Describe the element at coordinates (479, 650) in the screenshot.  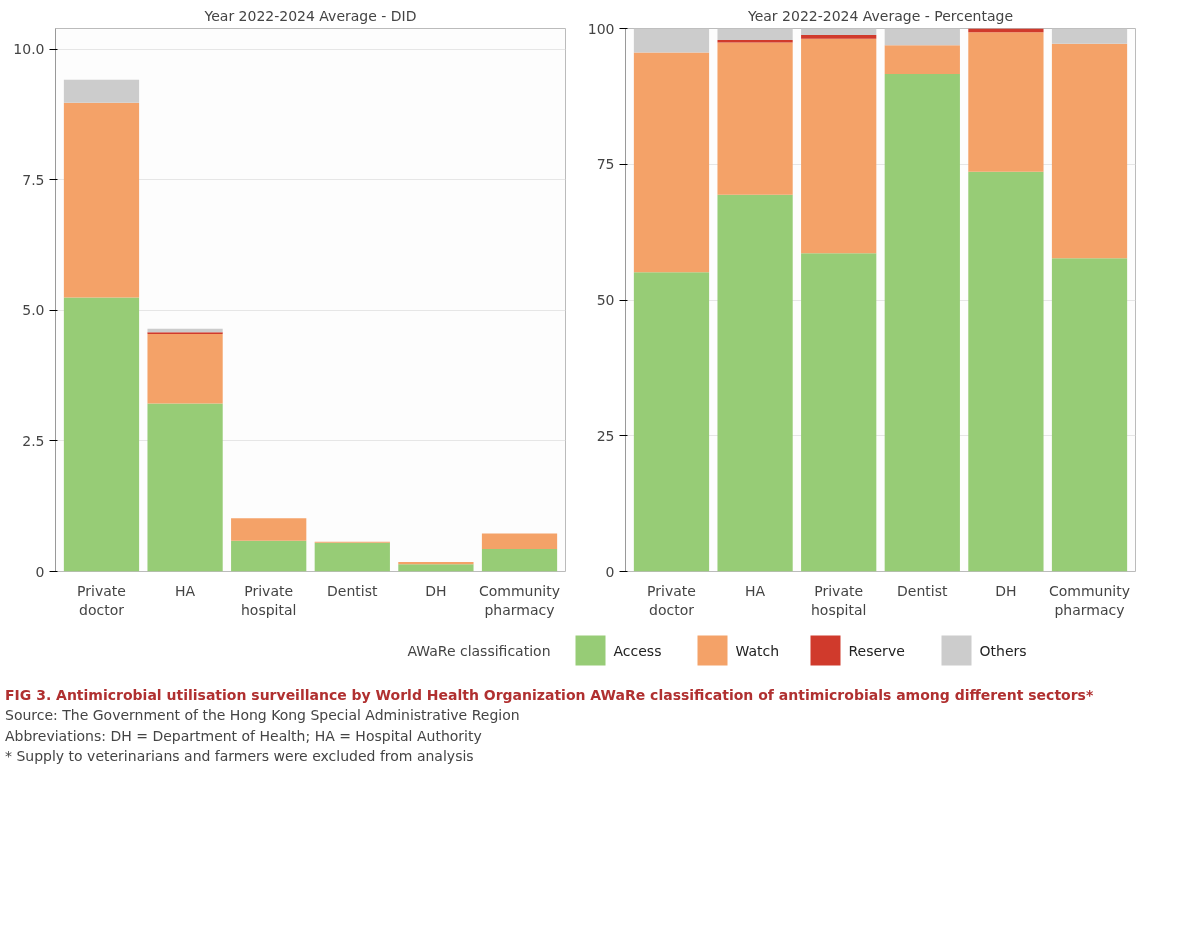
I see `legend-title: AWaRe classification` at that location.